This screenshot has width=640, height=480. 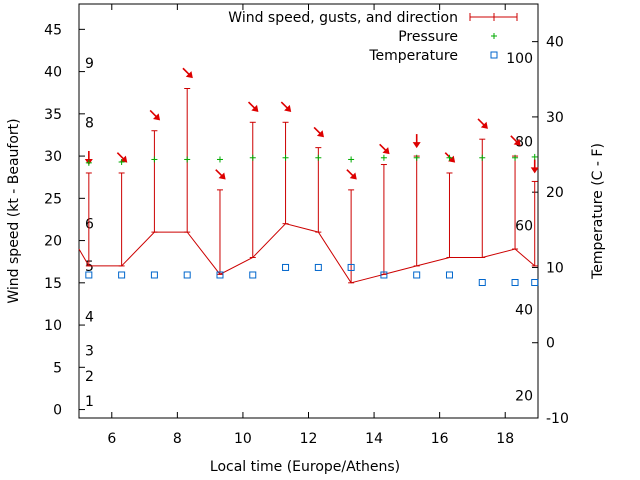 What do you see at coordinates (440, 439) in the screenshot?
I see `x-tick-label: 16` at bounding box center [440, 439].